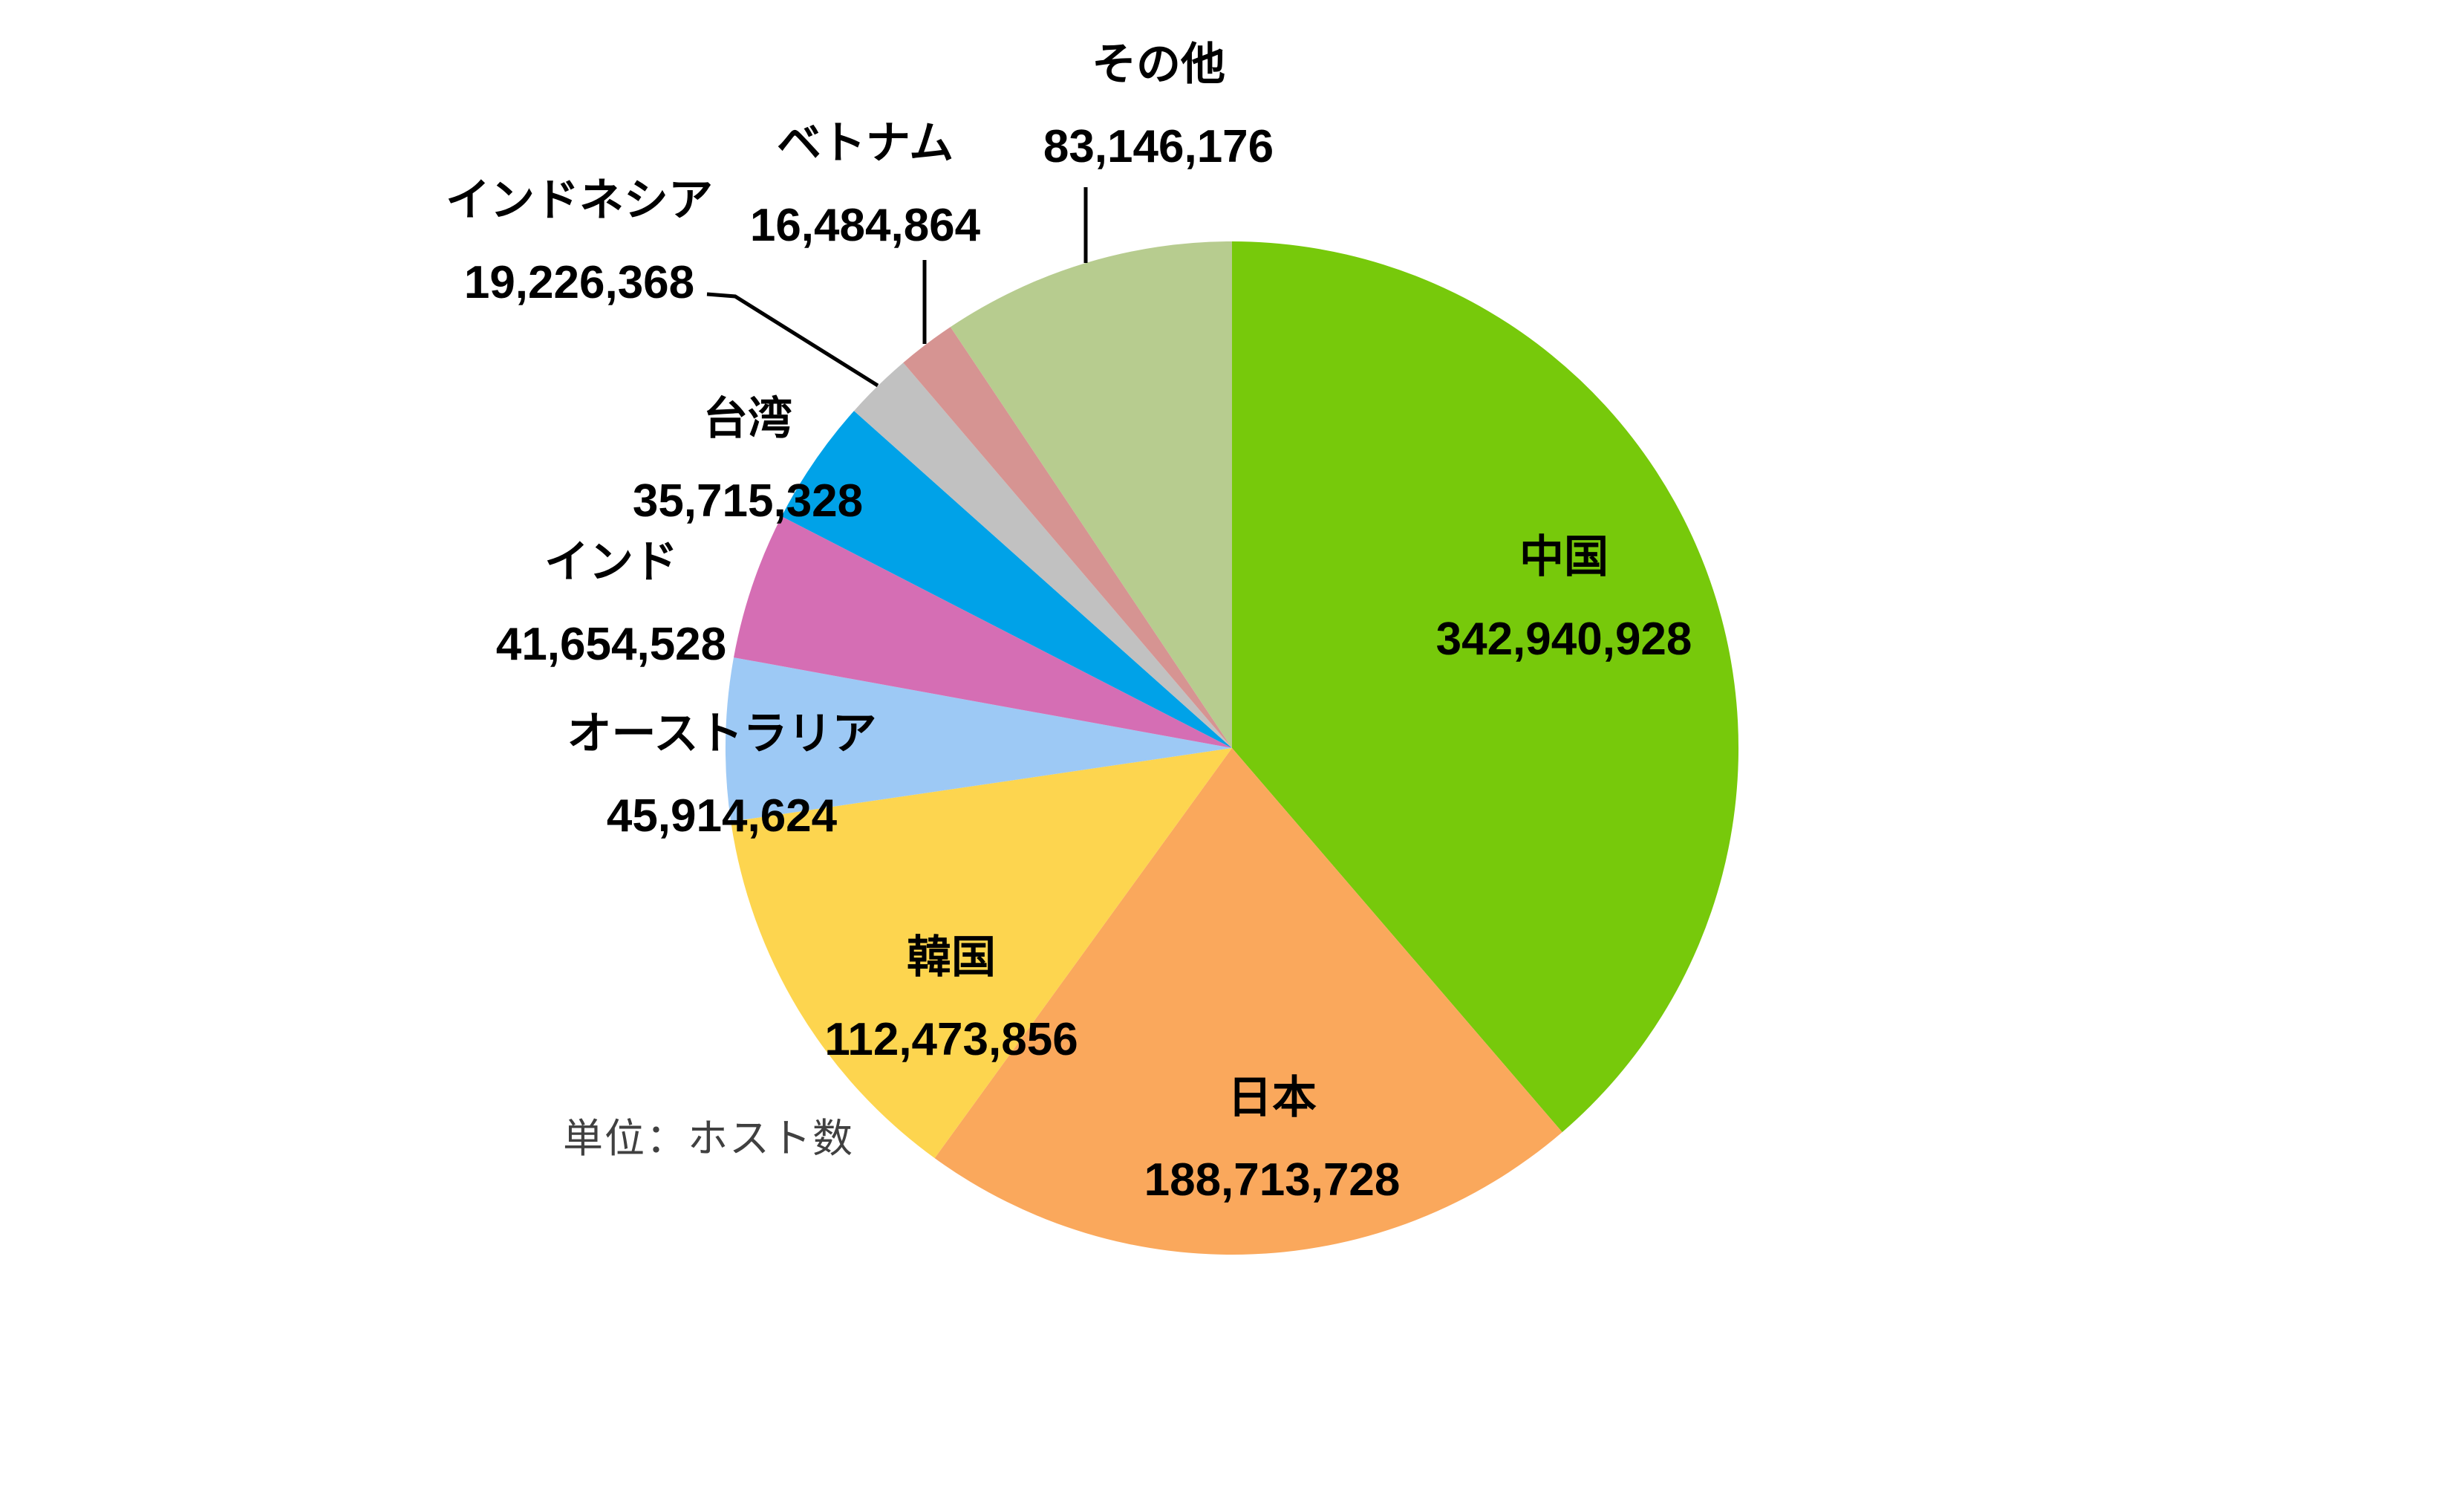 The width and height of the screenshot is (2464, 1502). Describe the element at coordinates (580, 200) in the screenshot. I see `slice-name-indonesia: インドネシア` at that location.